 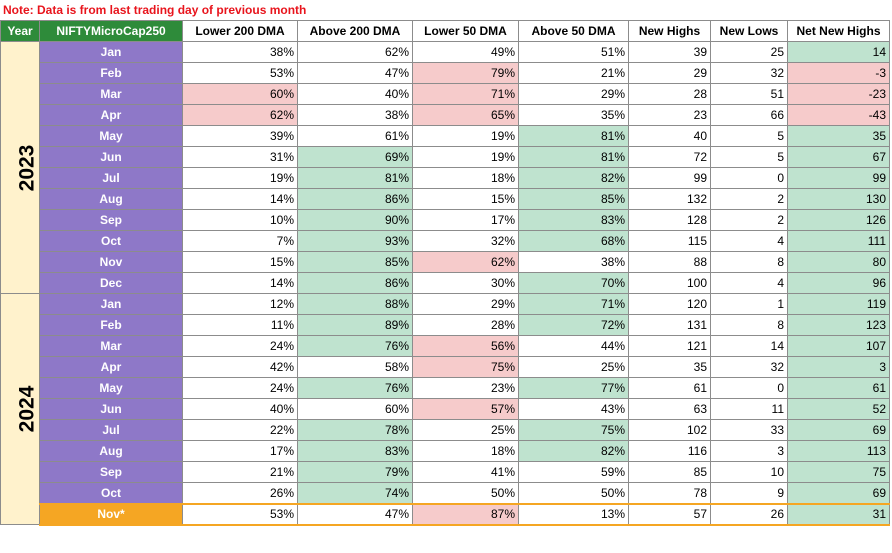 What do you see at coordinates (573, 346) in the screenshot?
I see `above-50-dma-cell: 44%` at bounding box center [573, 346].